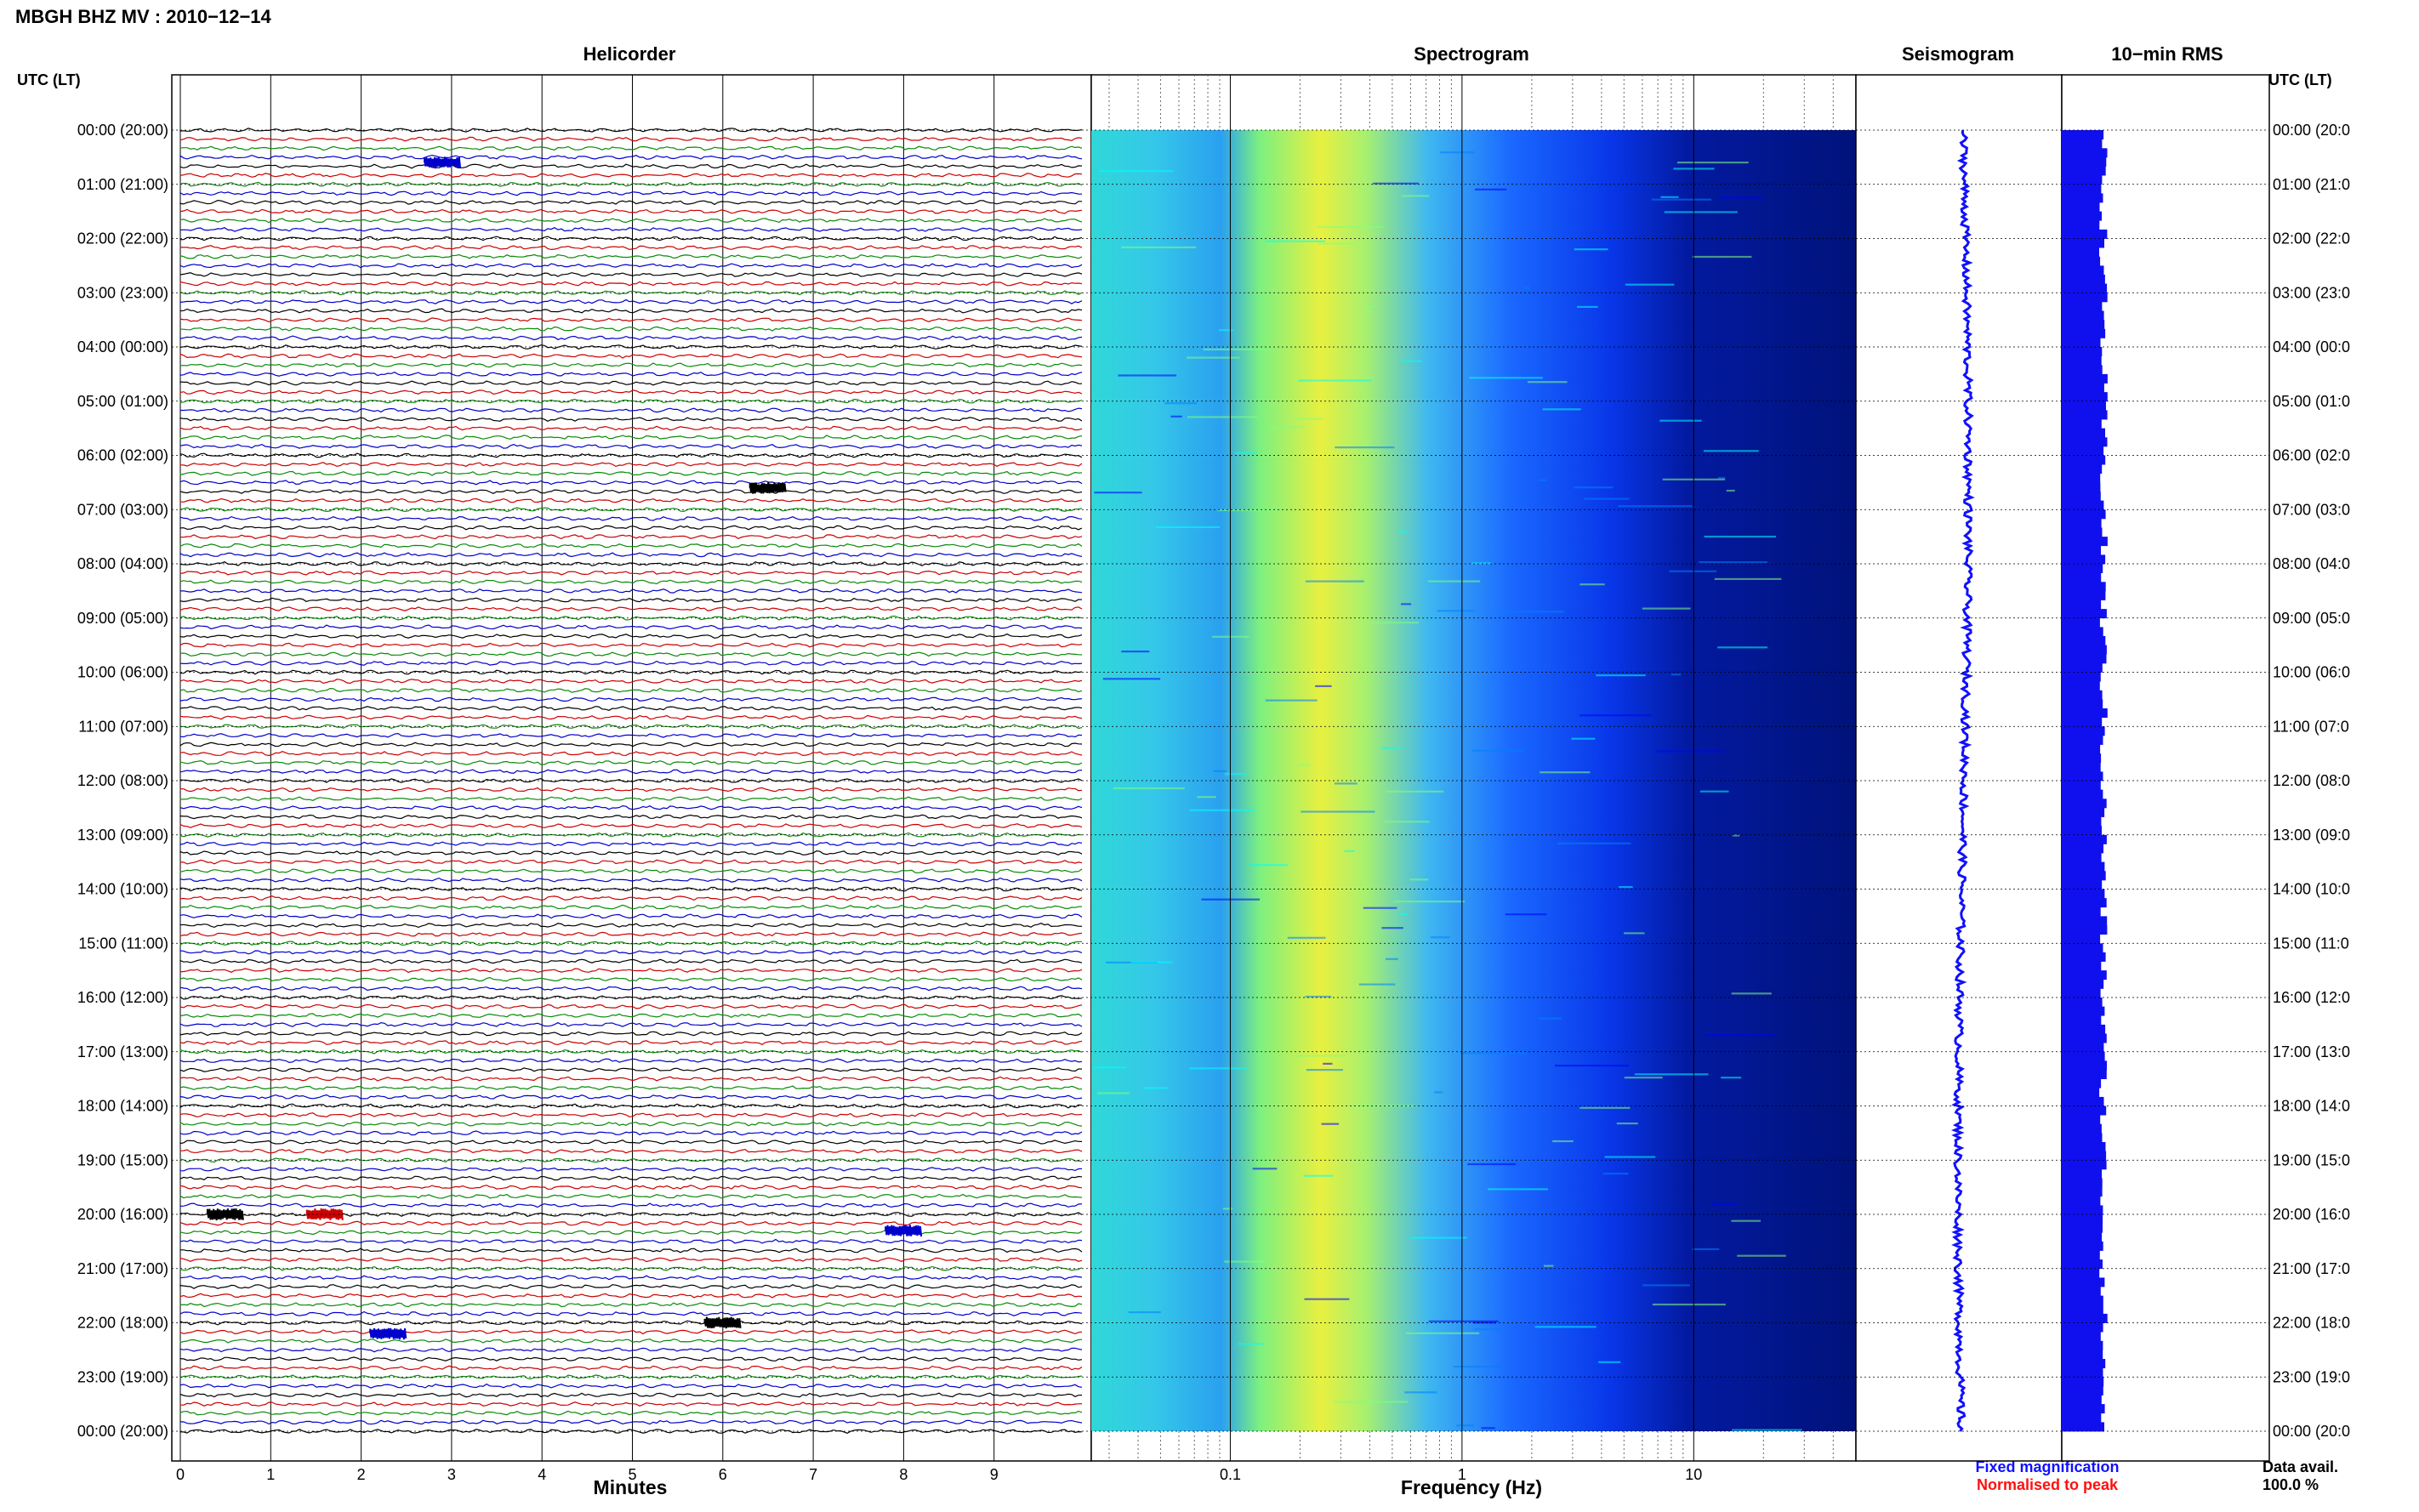 This screenshot has width=2419, height=1512. Describe the element at coordinates (122, 1106) in the screenshot. I see `hour-label-left: 18:00 (14:00)` at that location.